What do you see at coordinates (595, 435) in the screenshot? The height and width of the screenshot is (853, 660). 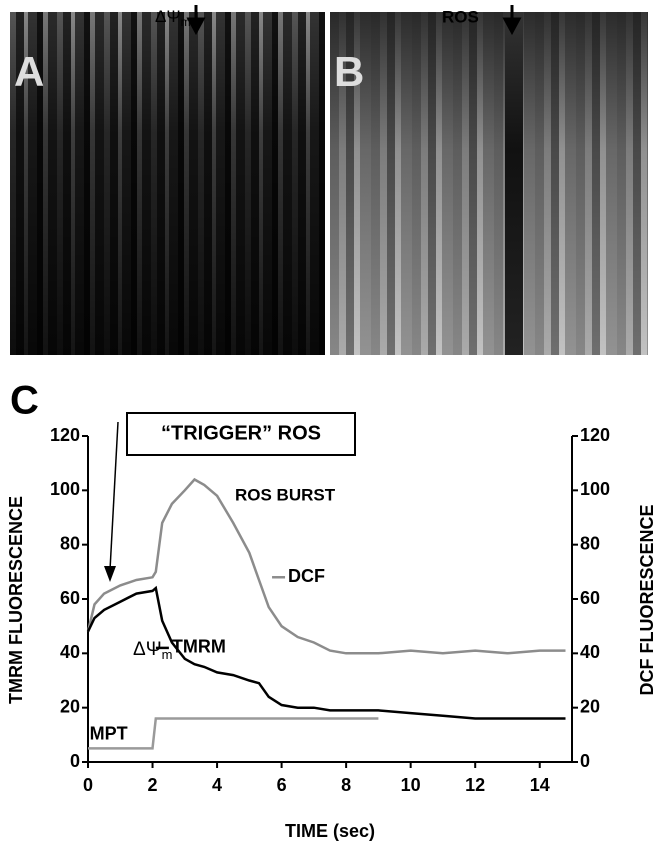 I see `y2-tick-label: 120` at bounding box center [595, 435].